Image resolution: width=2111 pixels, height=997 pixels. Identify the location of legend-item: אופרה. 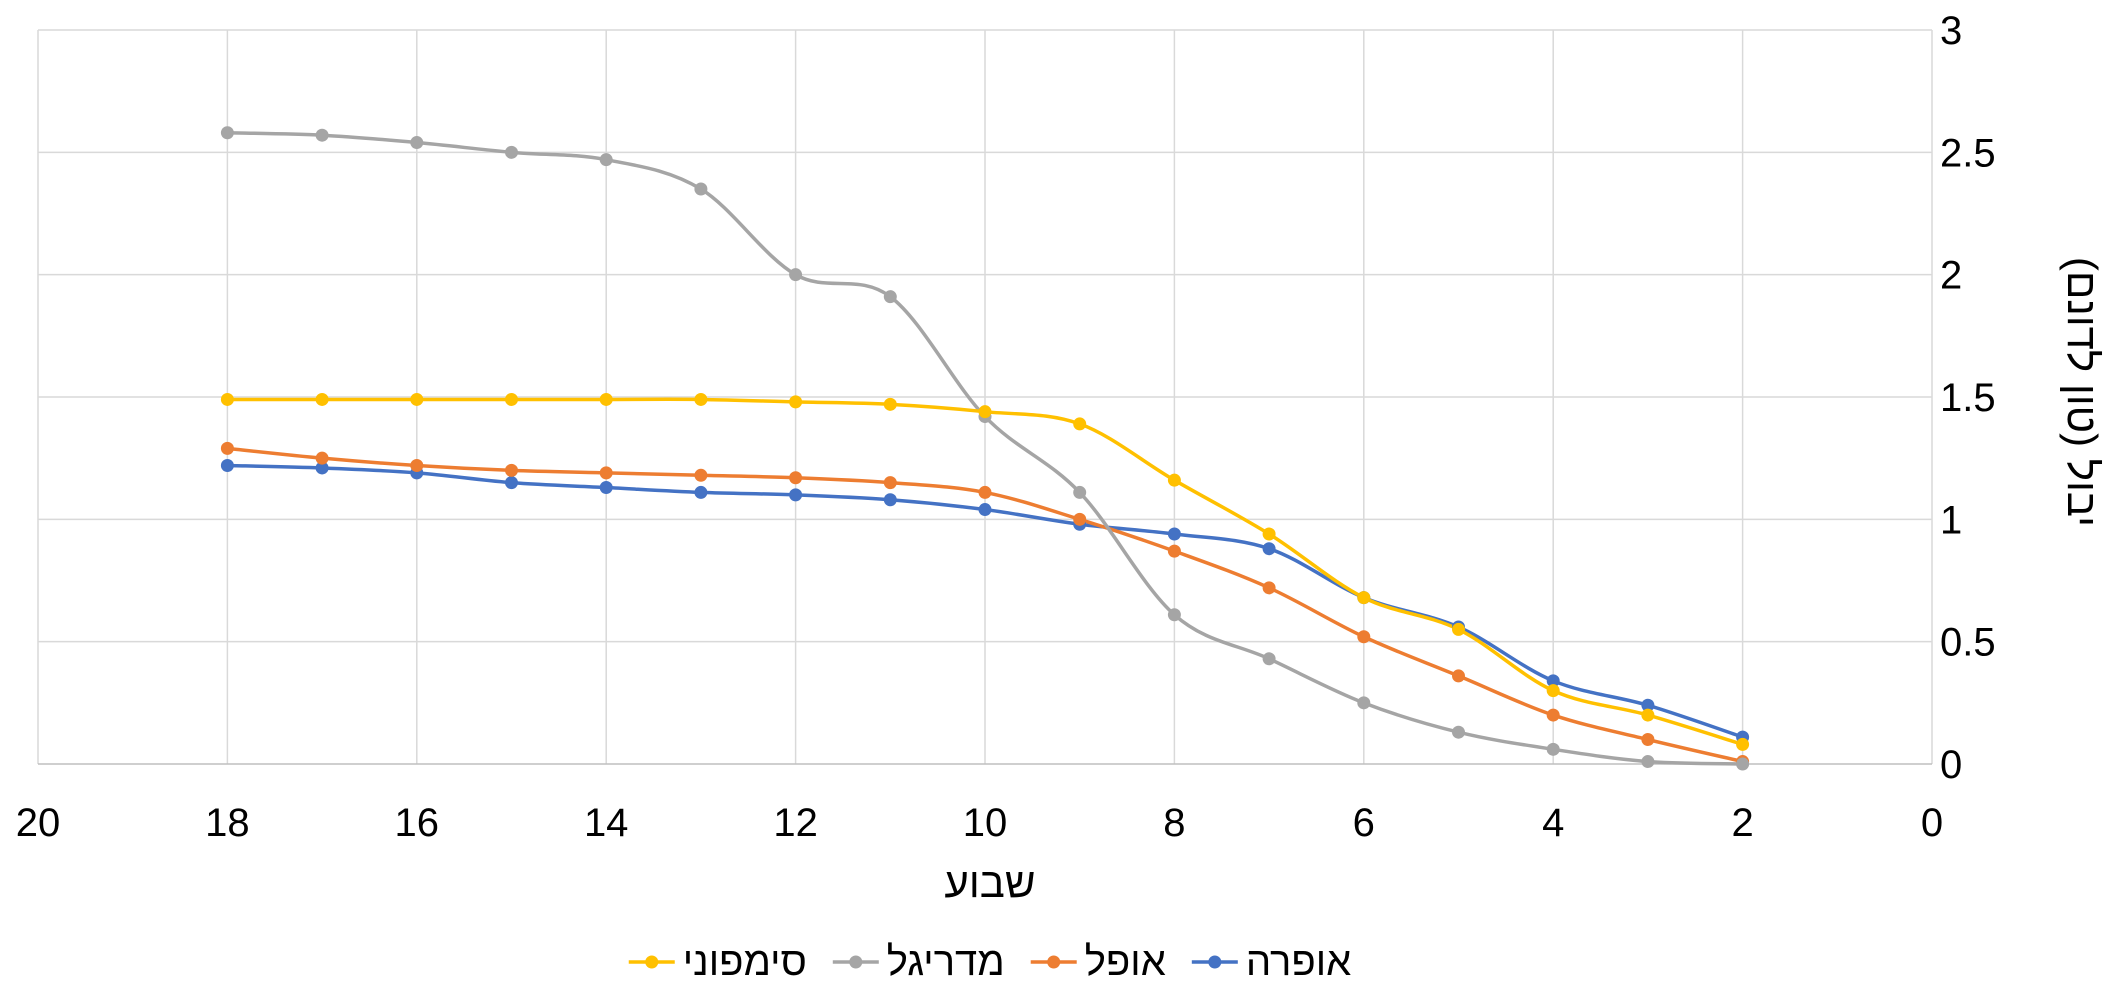
(1271, 962).